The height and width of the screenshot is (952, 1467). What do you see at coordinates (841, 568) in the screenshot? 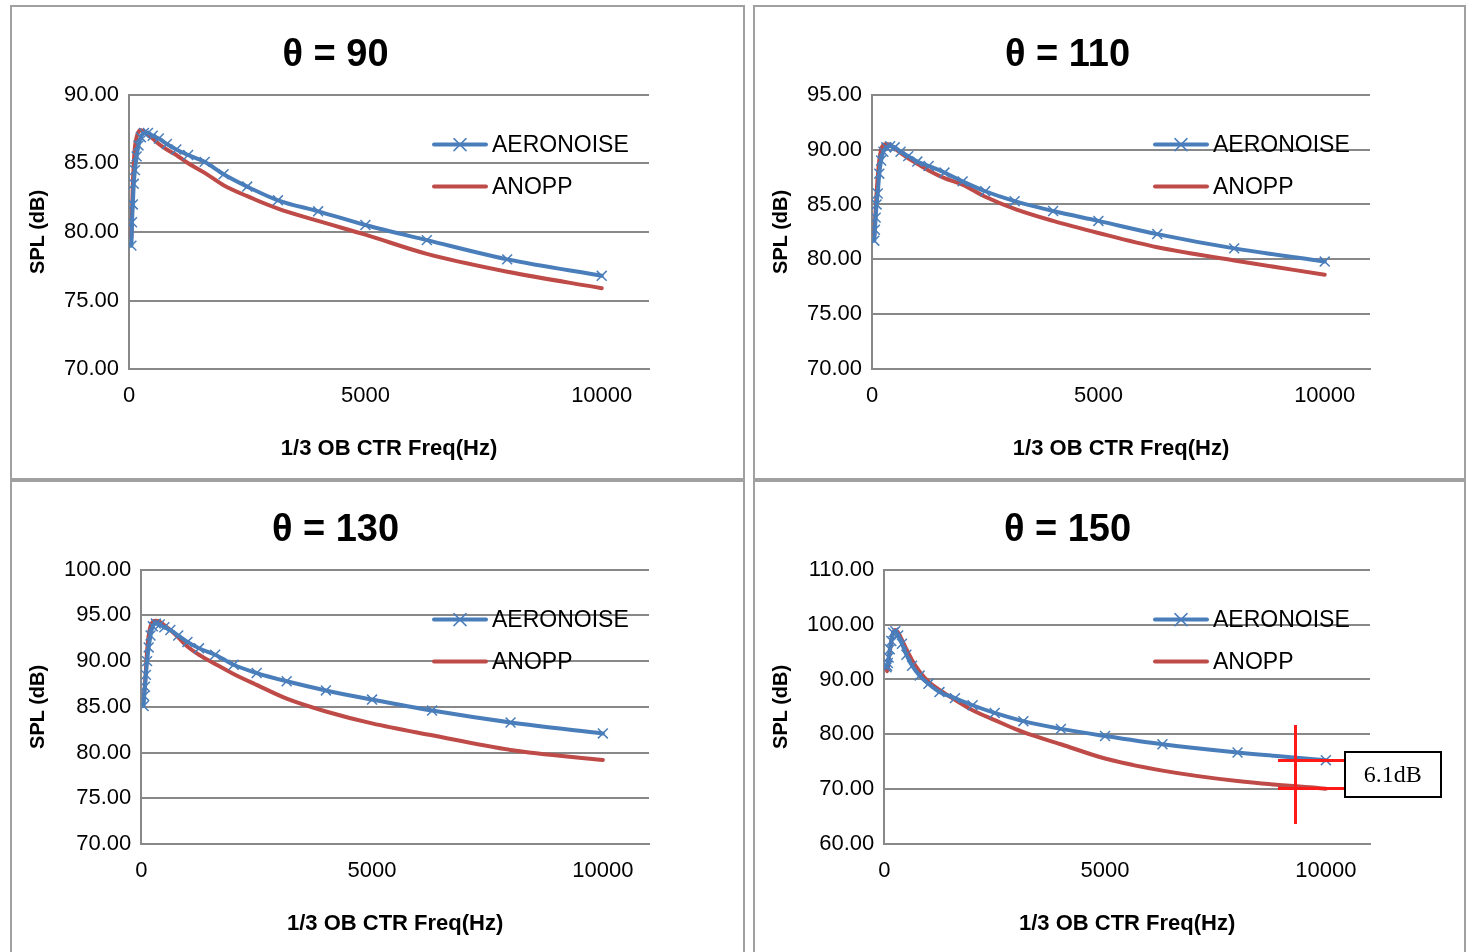
I see `y-tick-label: 110.00` at bounding box center [841, 568].